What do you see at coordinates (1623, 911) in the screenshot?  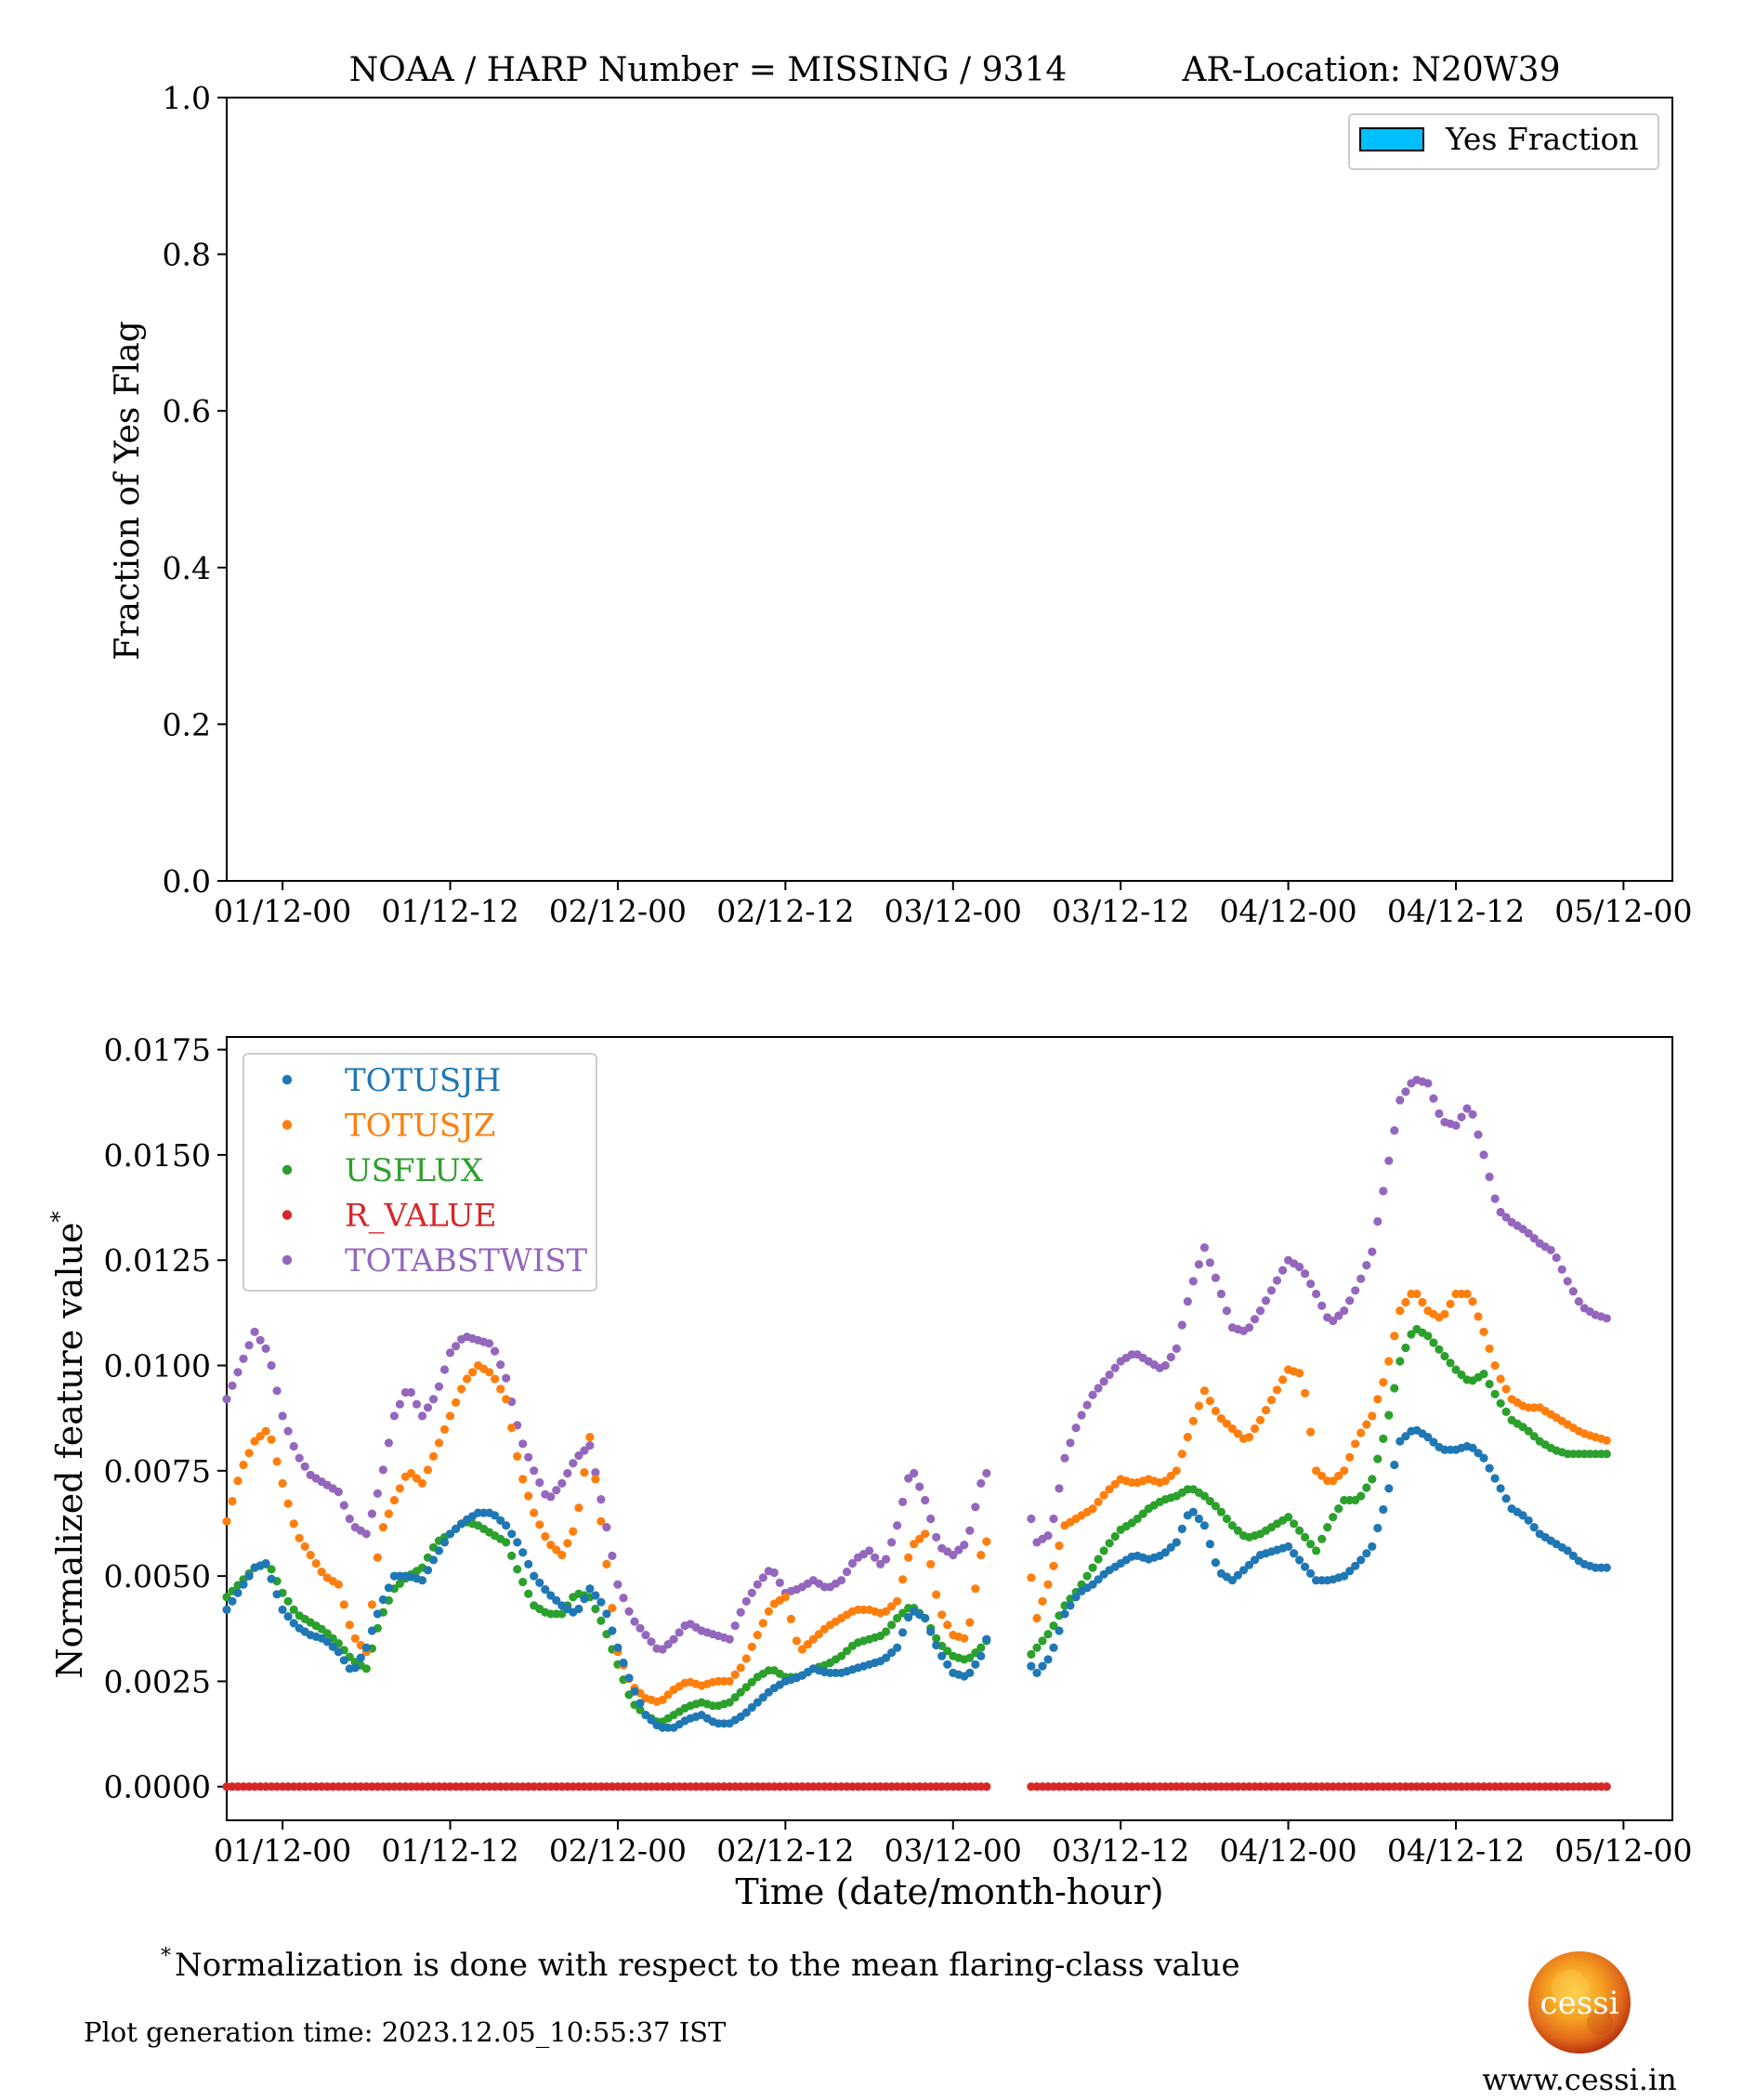 I see `top-x-tick-label: 05/12-00` at bounding box center [1623, 911].